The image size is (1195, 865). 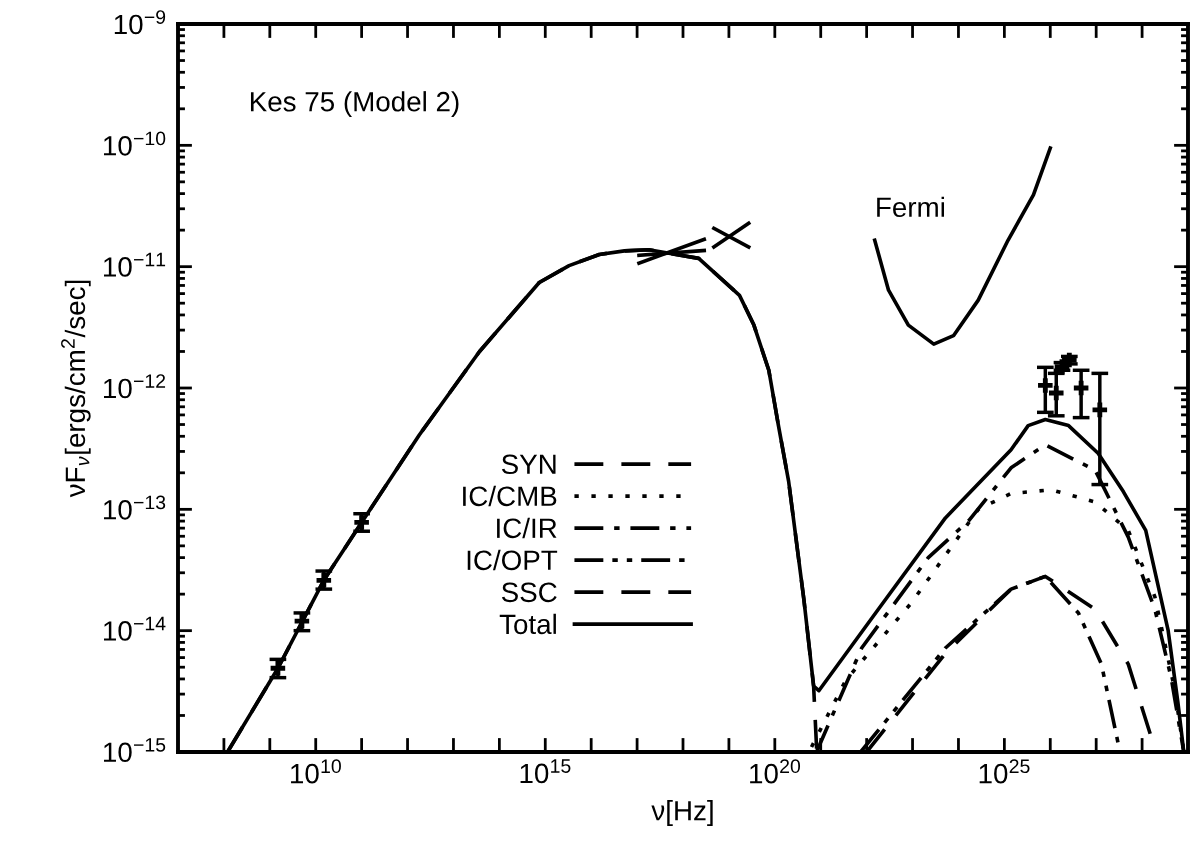 What do you see at coordinates (529, 592) in the screenshot?
I see `legend-label: SSC` at bounding box center [529, 592].